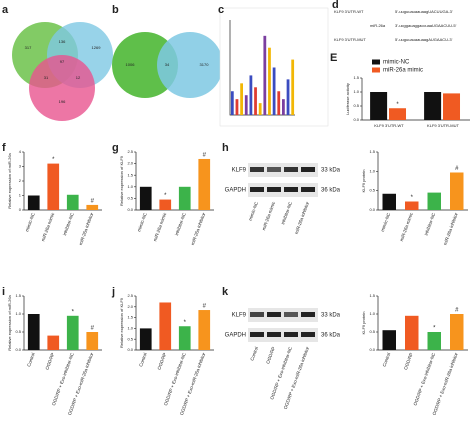 This screenshot has width=474, height=421. What do you see at coordinates (424, 11) in the screenshot?
I see `seq: 5'-uuguuauaauaagUACUUGA-3'` at bounding box center [424, 11].